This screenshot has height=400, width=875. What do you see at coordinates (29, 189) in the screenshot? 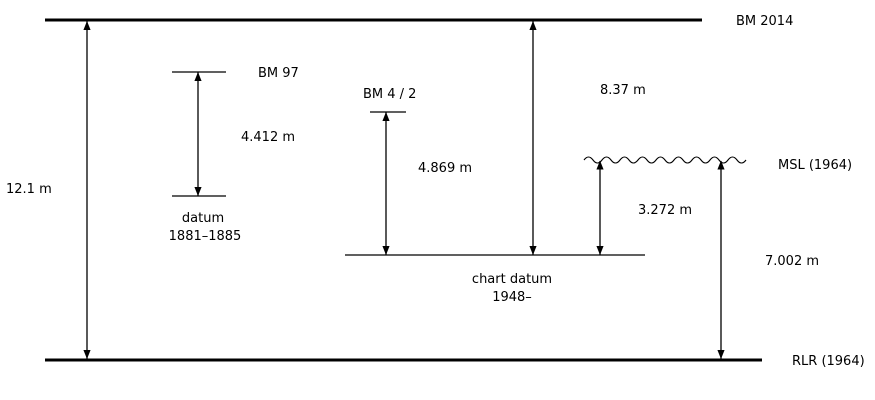
I see `rlr-to-bm2014-distance: 12.1 m` at bounding box center [29, 189].